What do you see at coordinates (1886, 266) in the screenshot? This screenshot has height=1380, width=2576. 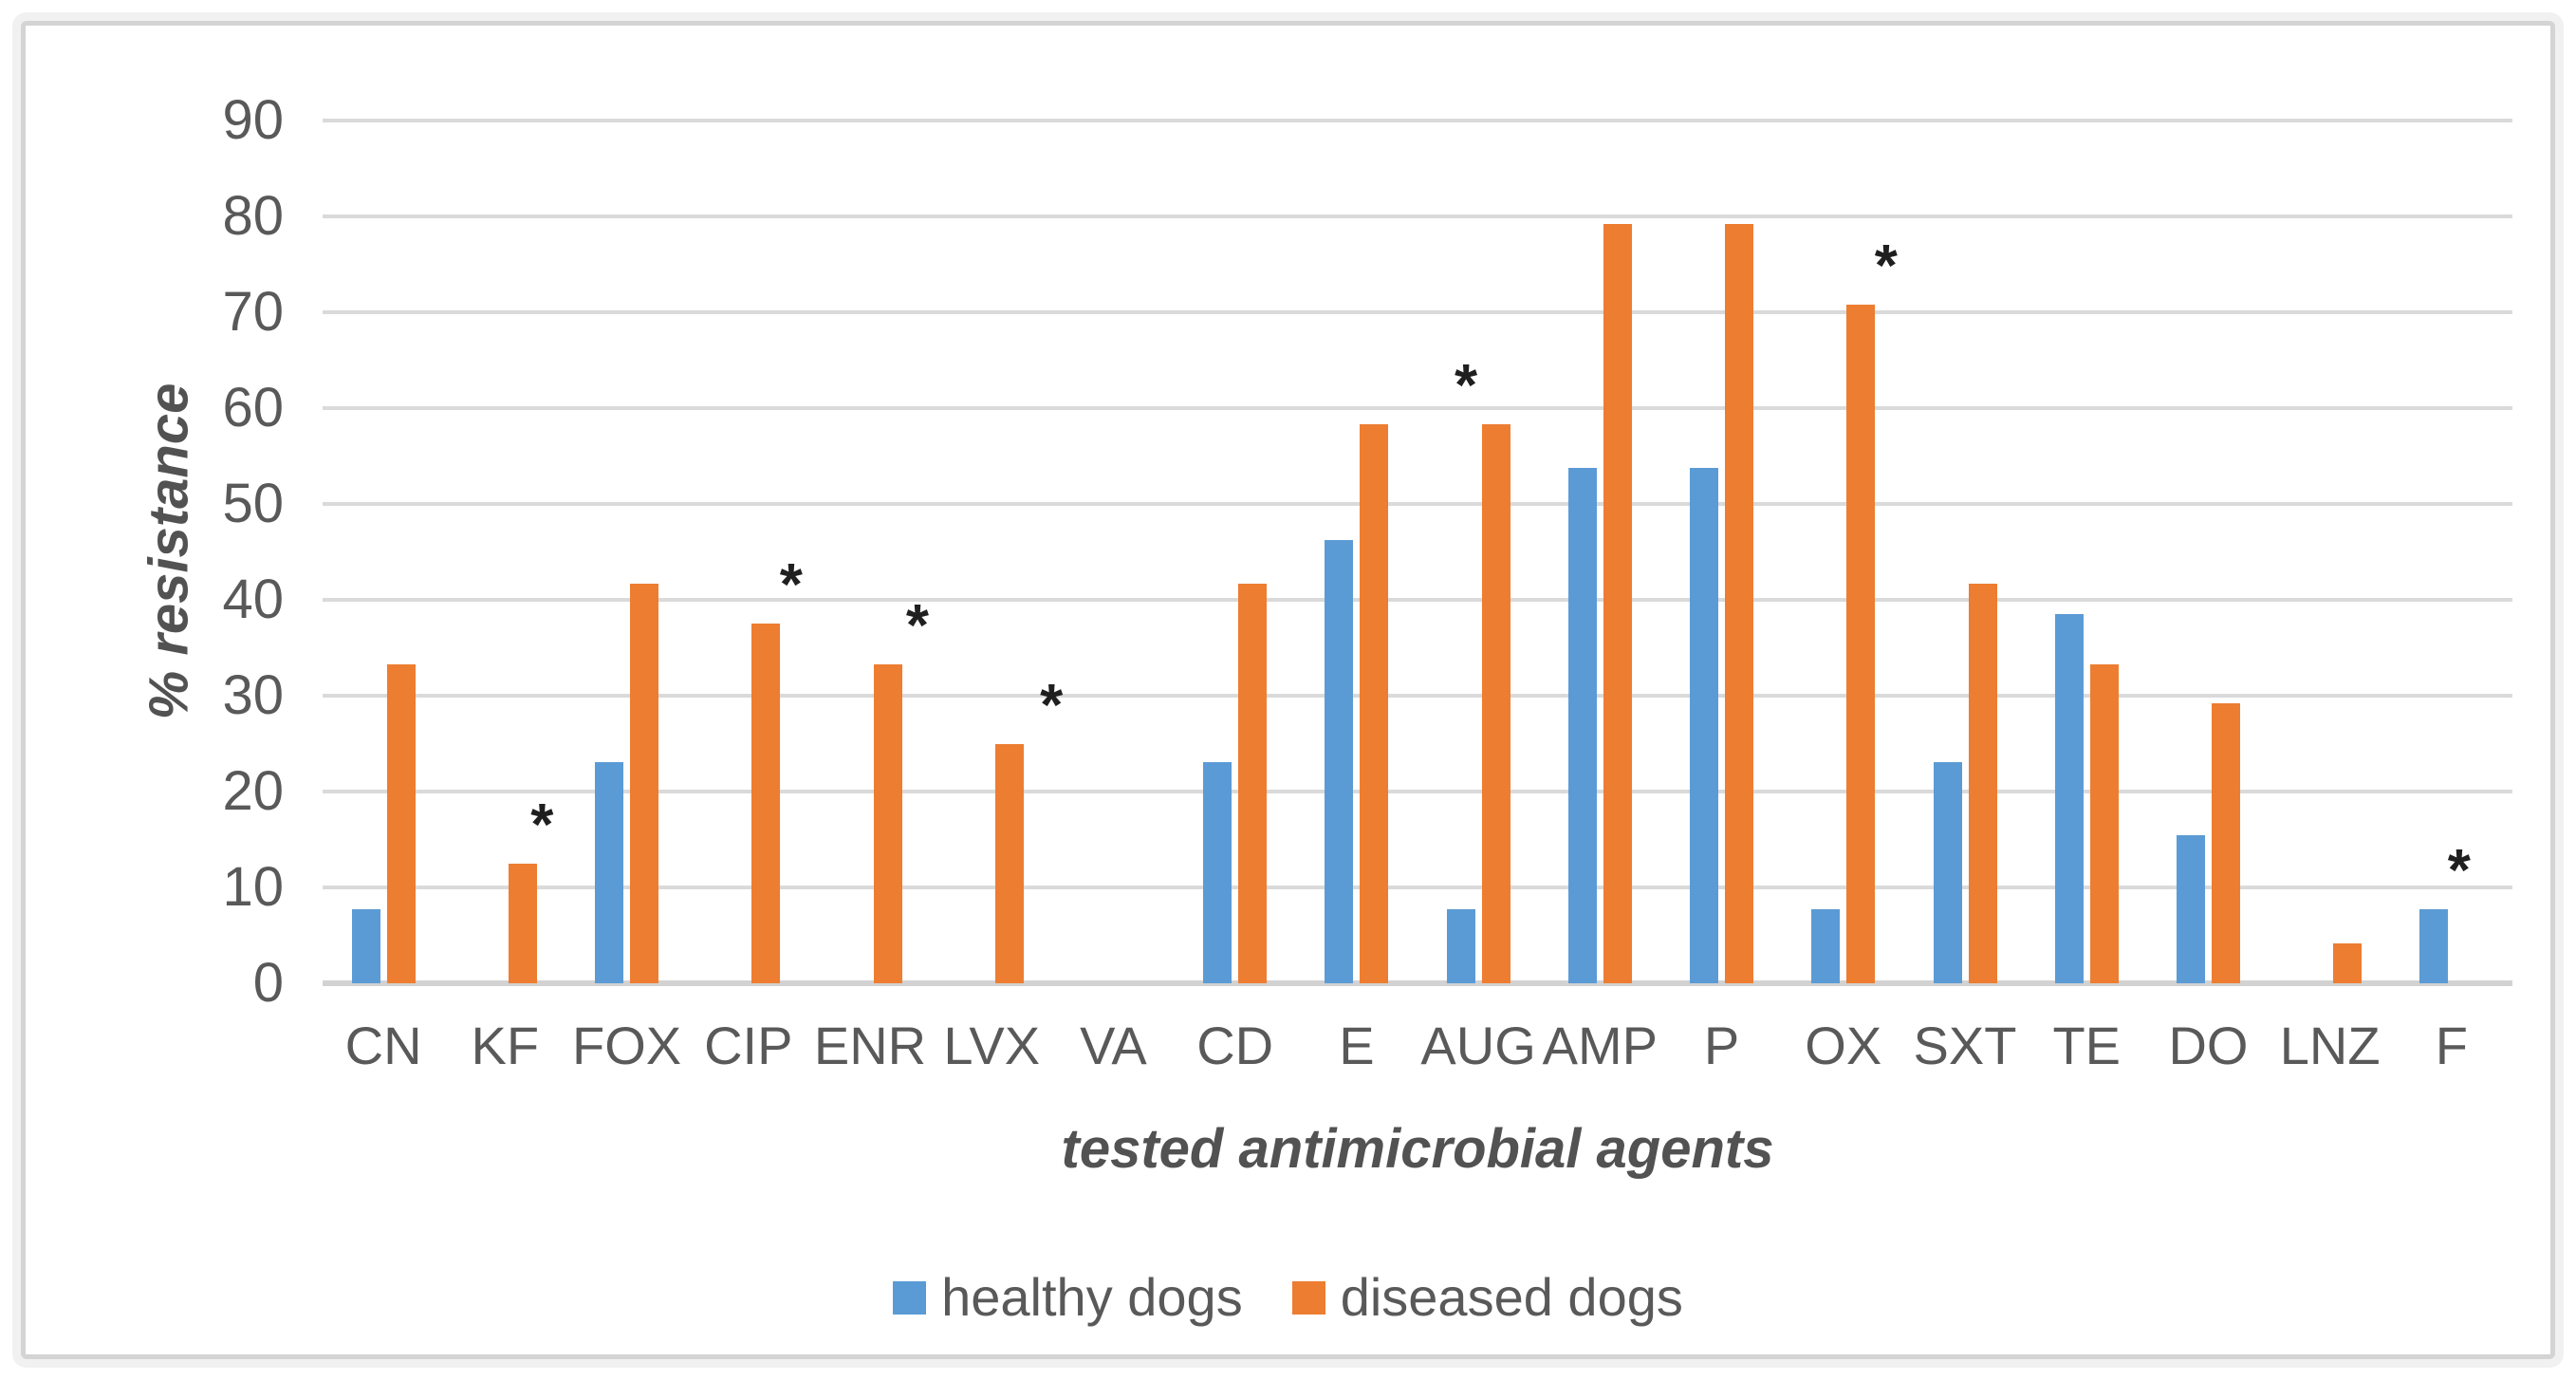 I see `significance-marker-OX: *` at bounding box center [1886, 266].